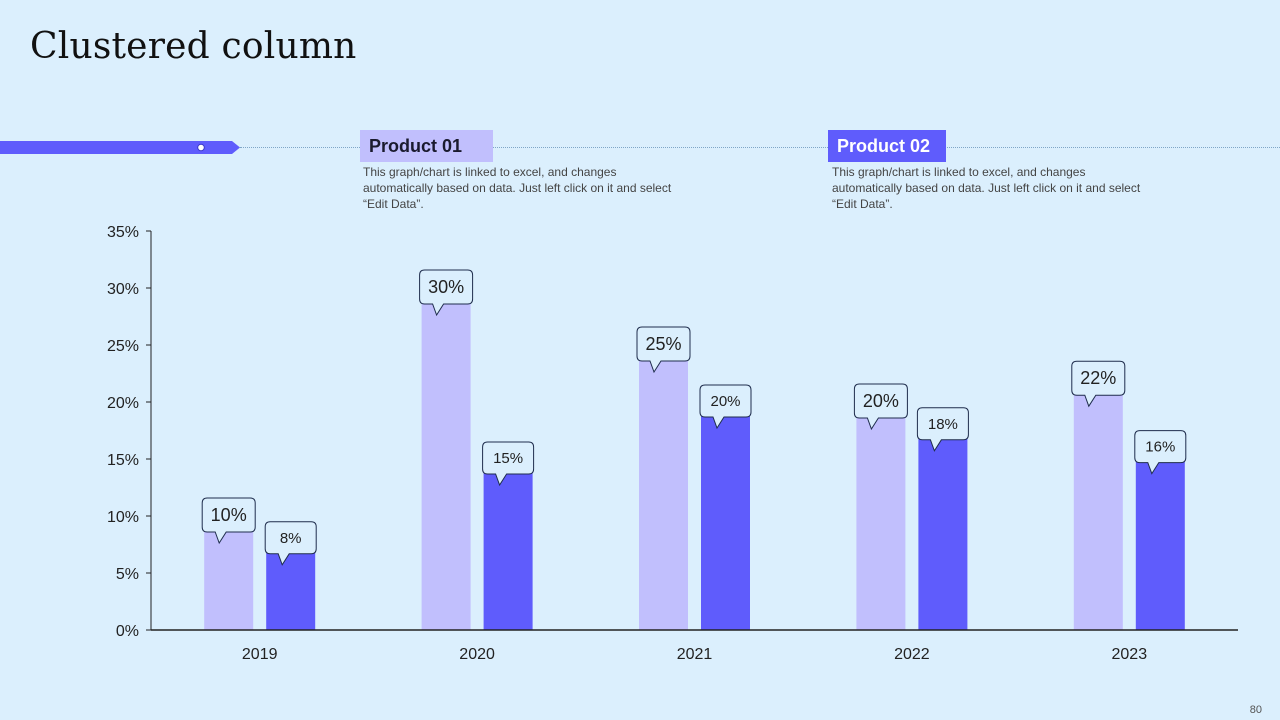  Describe the element at coordinates (943, 527) in the screenshot. I see `bar-product-02-2022` at that location.